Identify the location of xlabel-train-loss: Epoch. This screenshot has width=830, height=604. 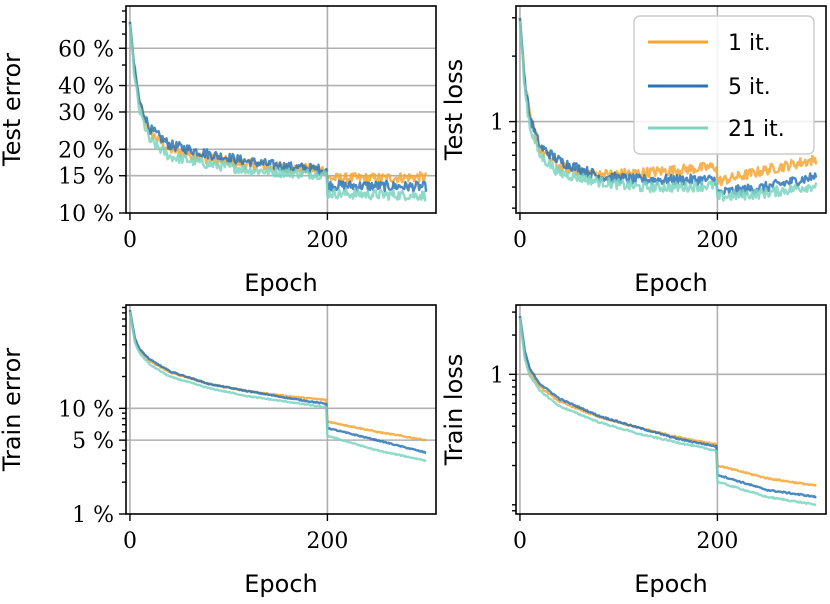
(671, 584).